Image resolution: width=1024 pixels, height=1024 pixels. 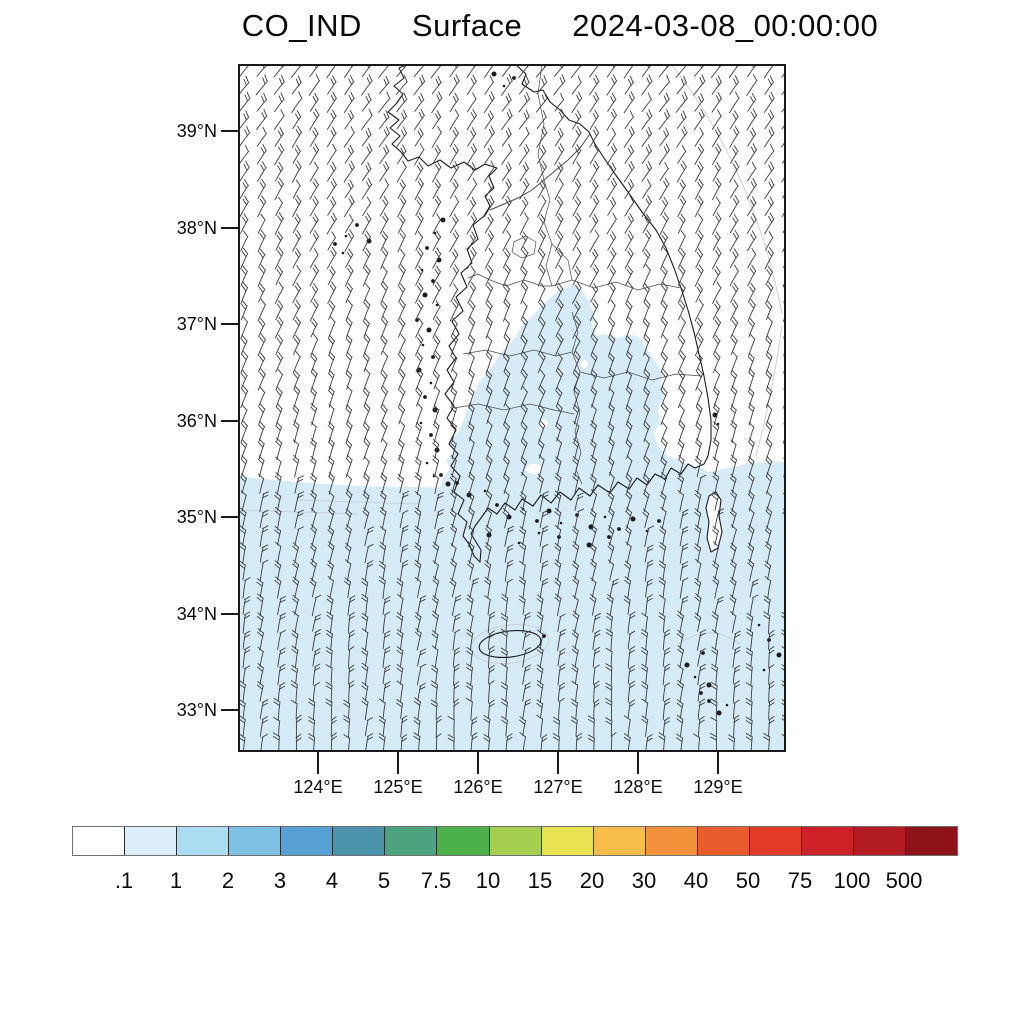 I want to click on x-axis-label: 125°E, so click(x=398, y=787).